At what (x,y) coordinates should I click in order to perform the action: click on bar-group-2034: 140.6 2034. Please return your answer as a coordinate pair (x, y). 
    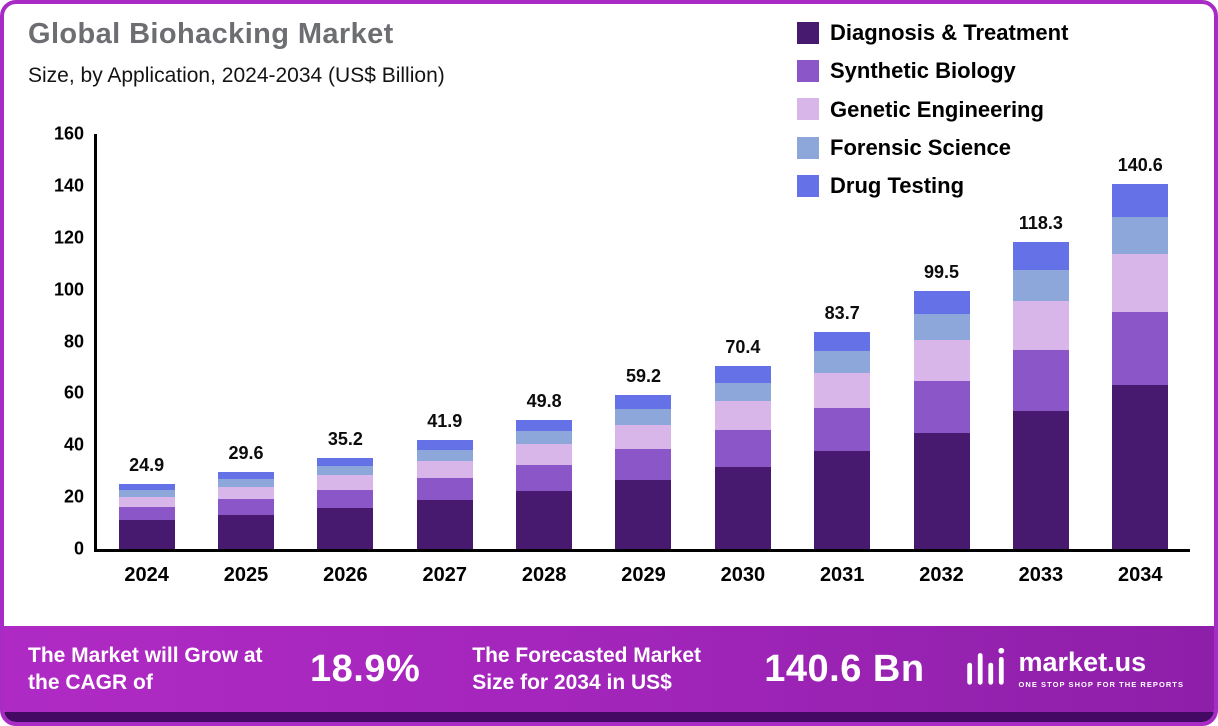
    Looking at the image, I should click on (1140, 360).